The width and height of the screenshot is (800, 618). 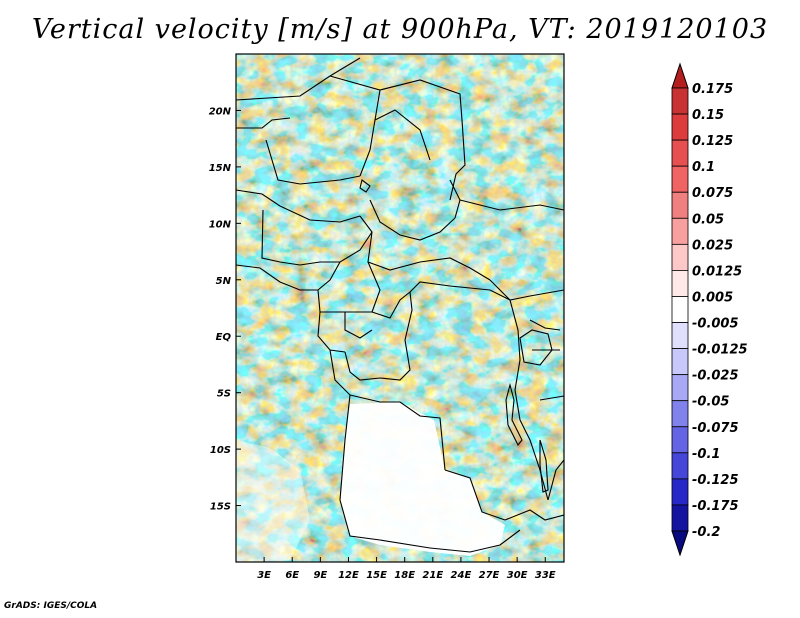 What do you see at coordinates (489, 575) in the screenshot?
I see `x-tick-label: 27E` at bounding box center [489, 575].